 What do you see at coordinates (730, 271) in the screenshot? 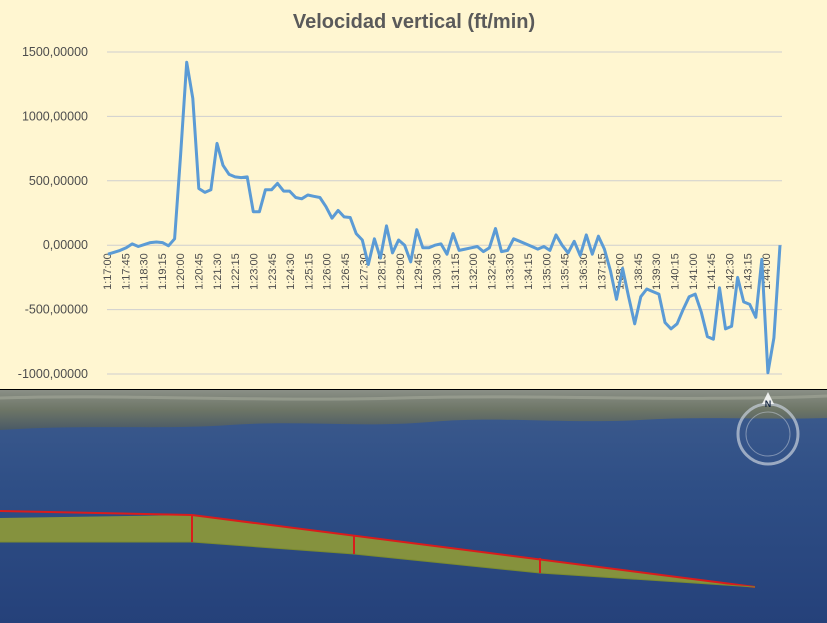
I see `x-tick-label: 1:42:30` at bounding box center [730, 271].